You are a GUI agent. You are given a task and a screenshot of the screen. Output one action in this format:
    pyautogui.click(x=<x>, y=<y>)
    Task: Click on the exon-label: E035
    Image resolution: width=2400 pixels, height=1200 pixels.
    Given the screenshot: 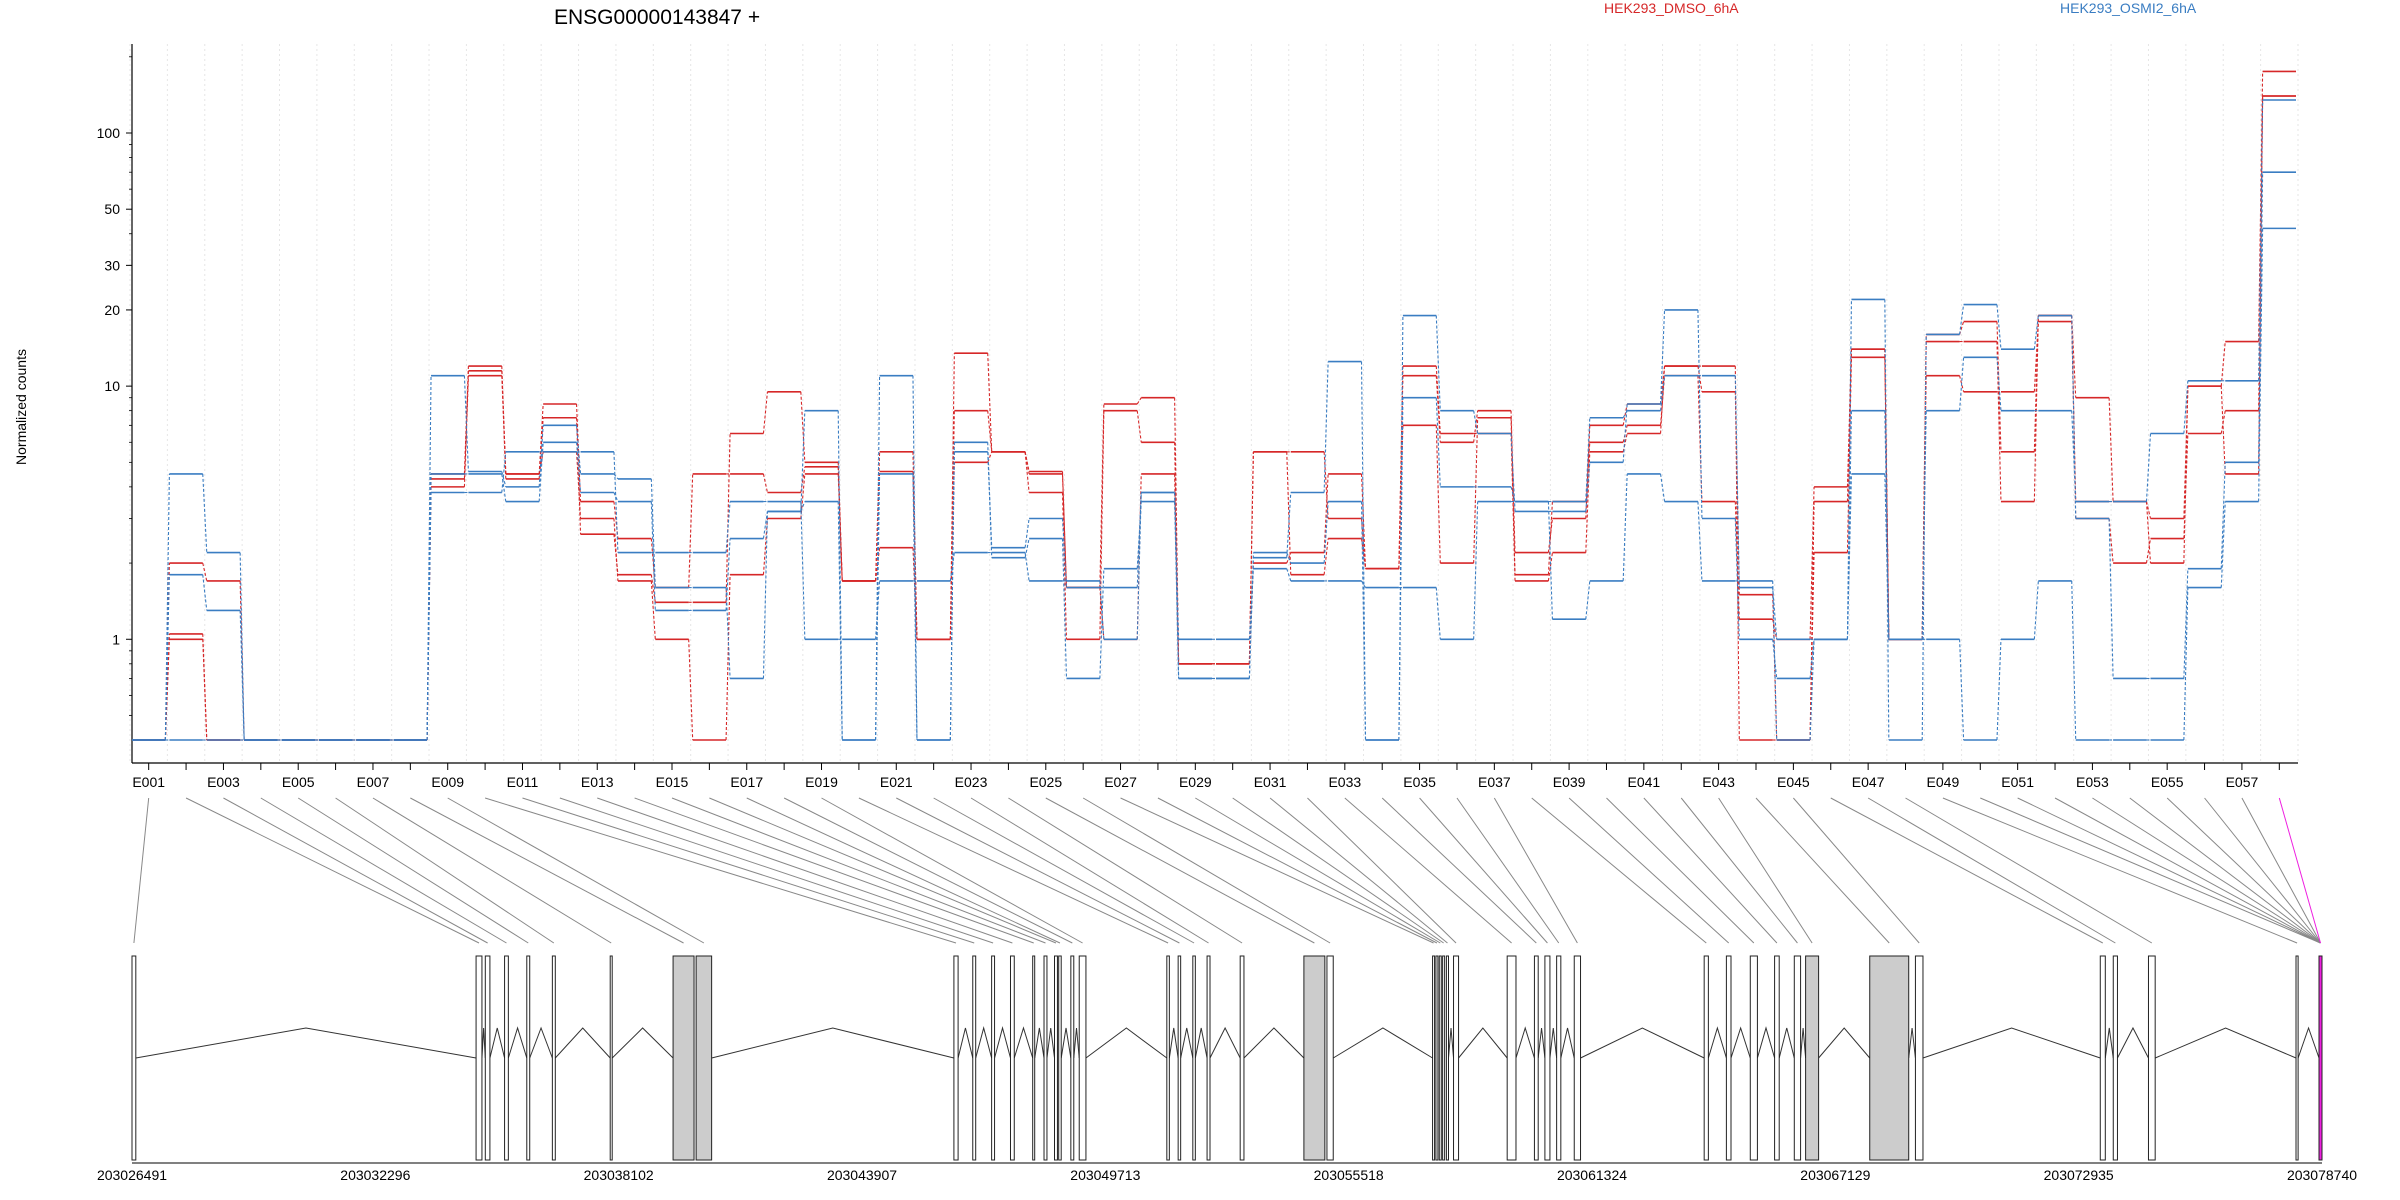 What is the action you would take?
    pyautogui.click(x=1419, y=782)
    